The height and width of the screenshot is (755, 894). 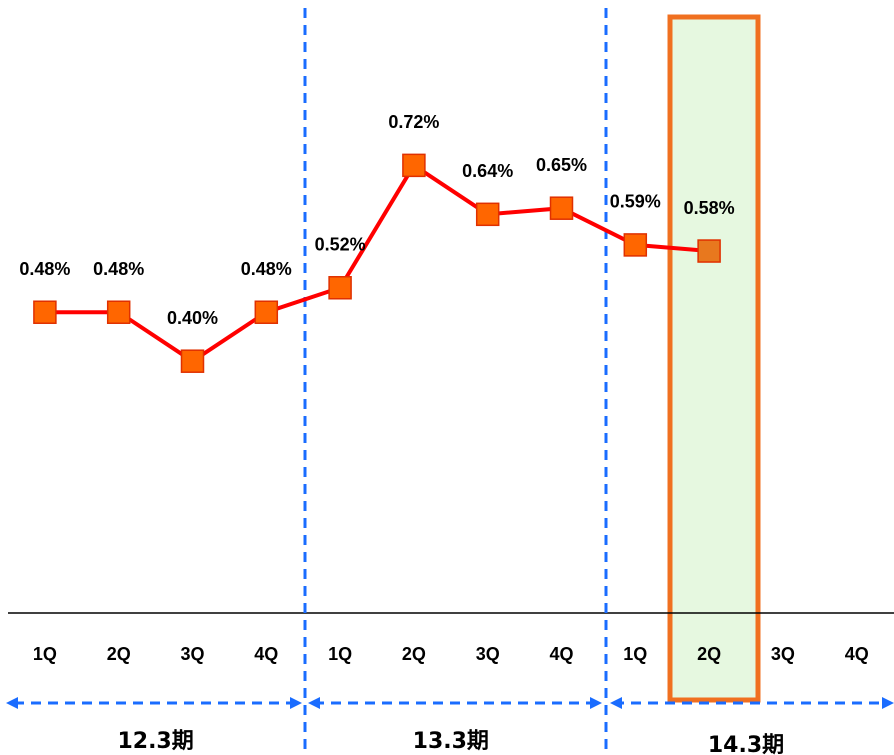 What do you see at coordinates (155, 741) in the screenshot?
I see `group-label: 12.3期` at bounding box center [155, 741].